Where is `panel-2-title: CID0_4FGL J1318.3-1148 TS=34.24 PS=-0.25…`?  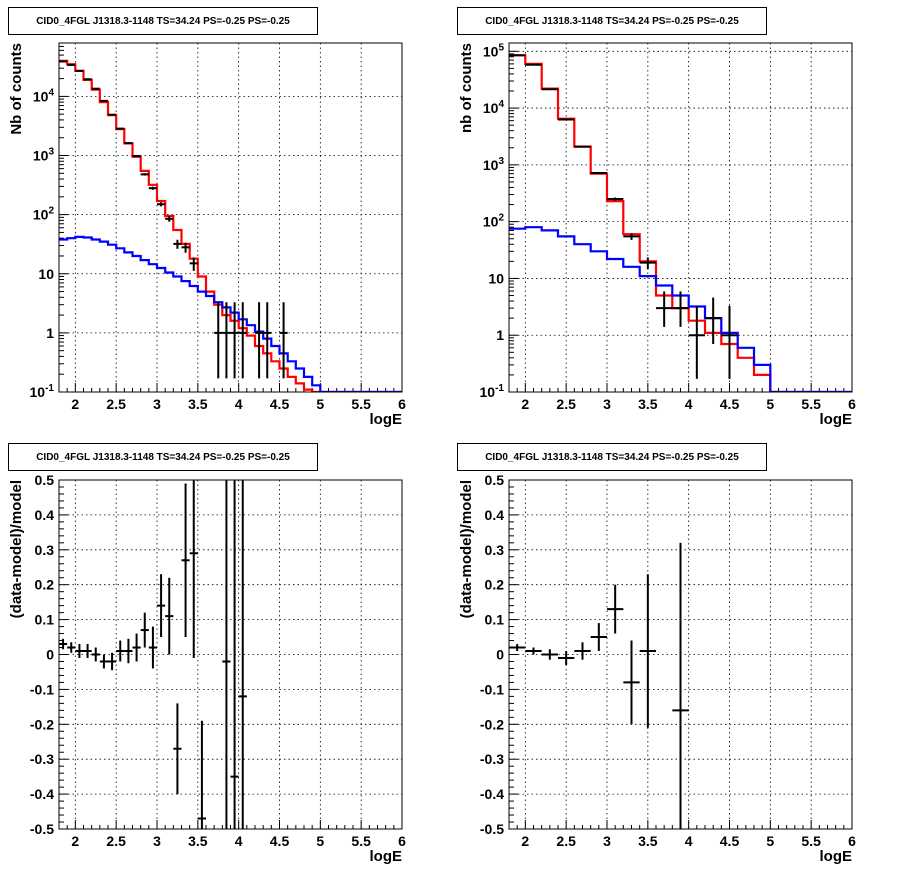 panel-2-title: CID0_4FGL J1318.3-1148 TS=34.24 PS=-0.25… is located at coordinates (612, 21).